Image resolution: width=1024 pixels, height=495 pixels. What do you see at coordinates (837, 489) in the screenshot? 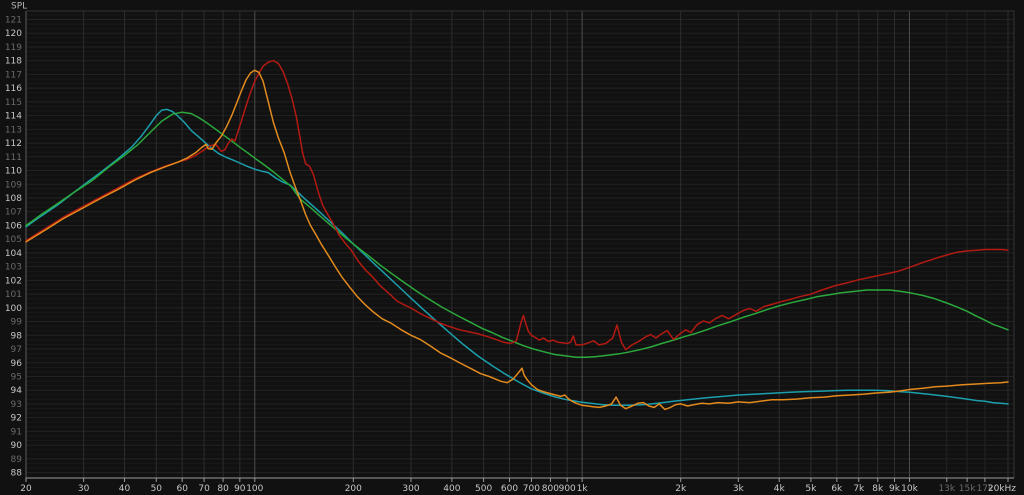
I see `x-tick-label: 6k` at bounding box center [837, 489].